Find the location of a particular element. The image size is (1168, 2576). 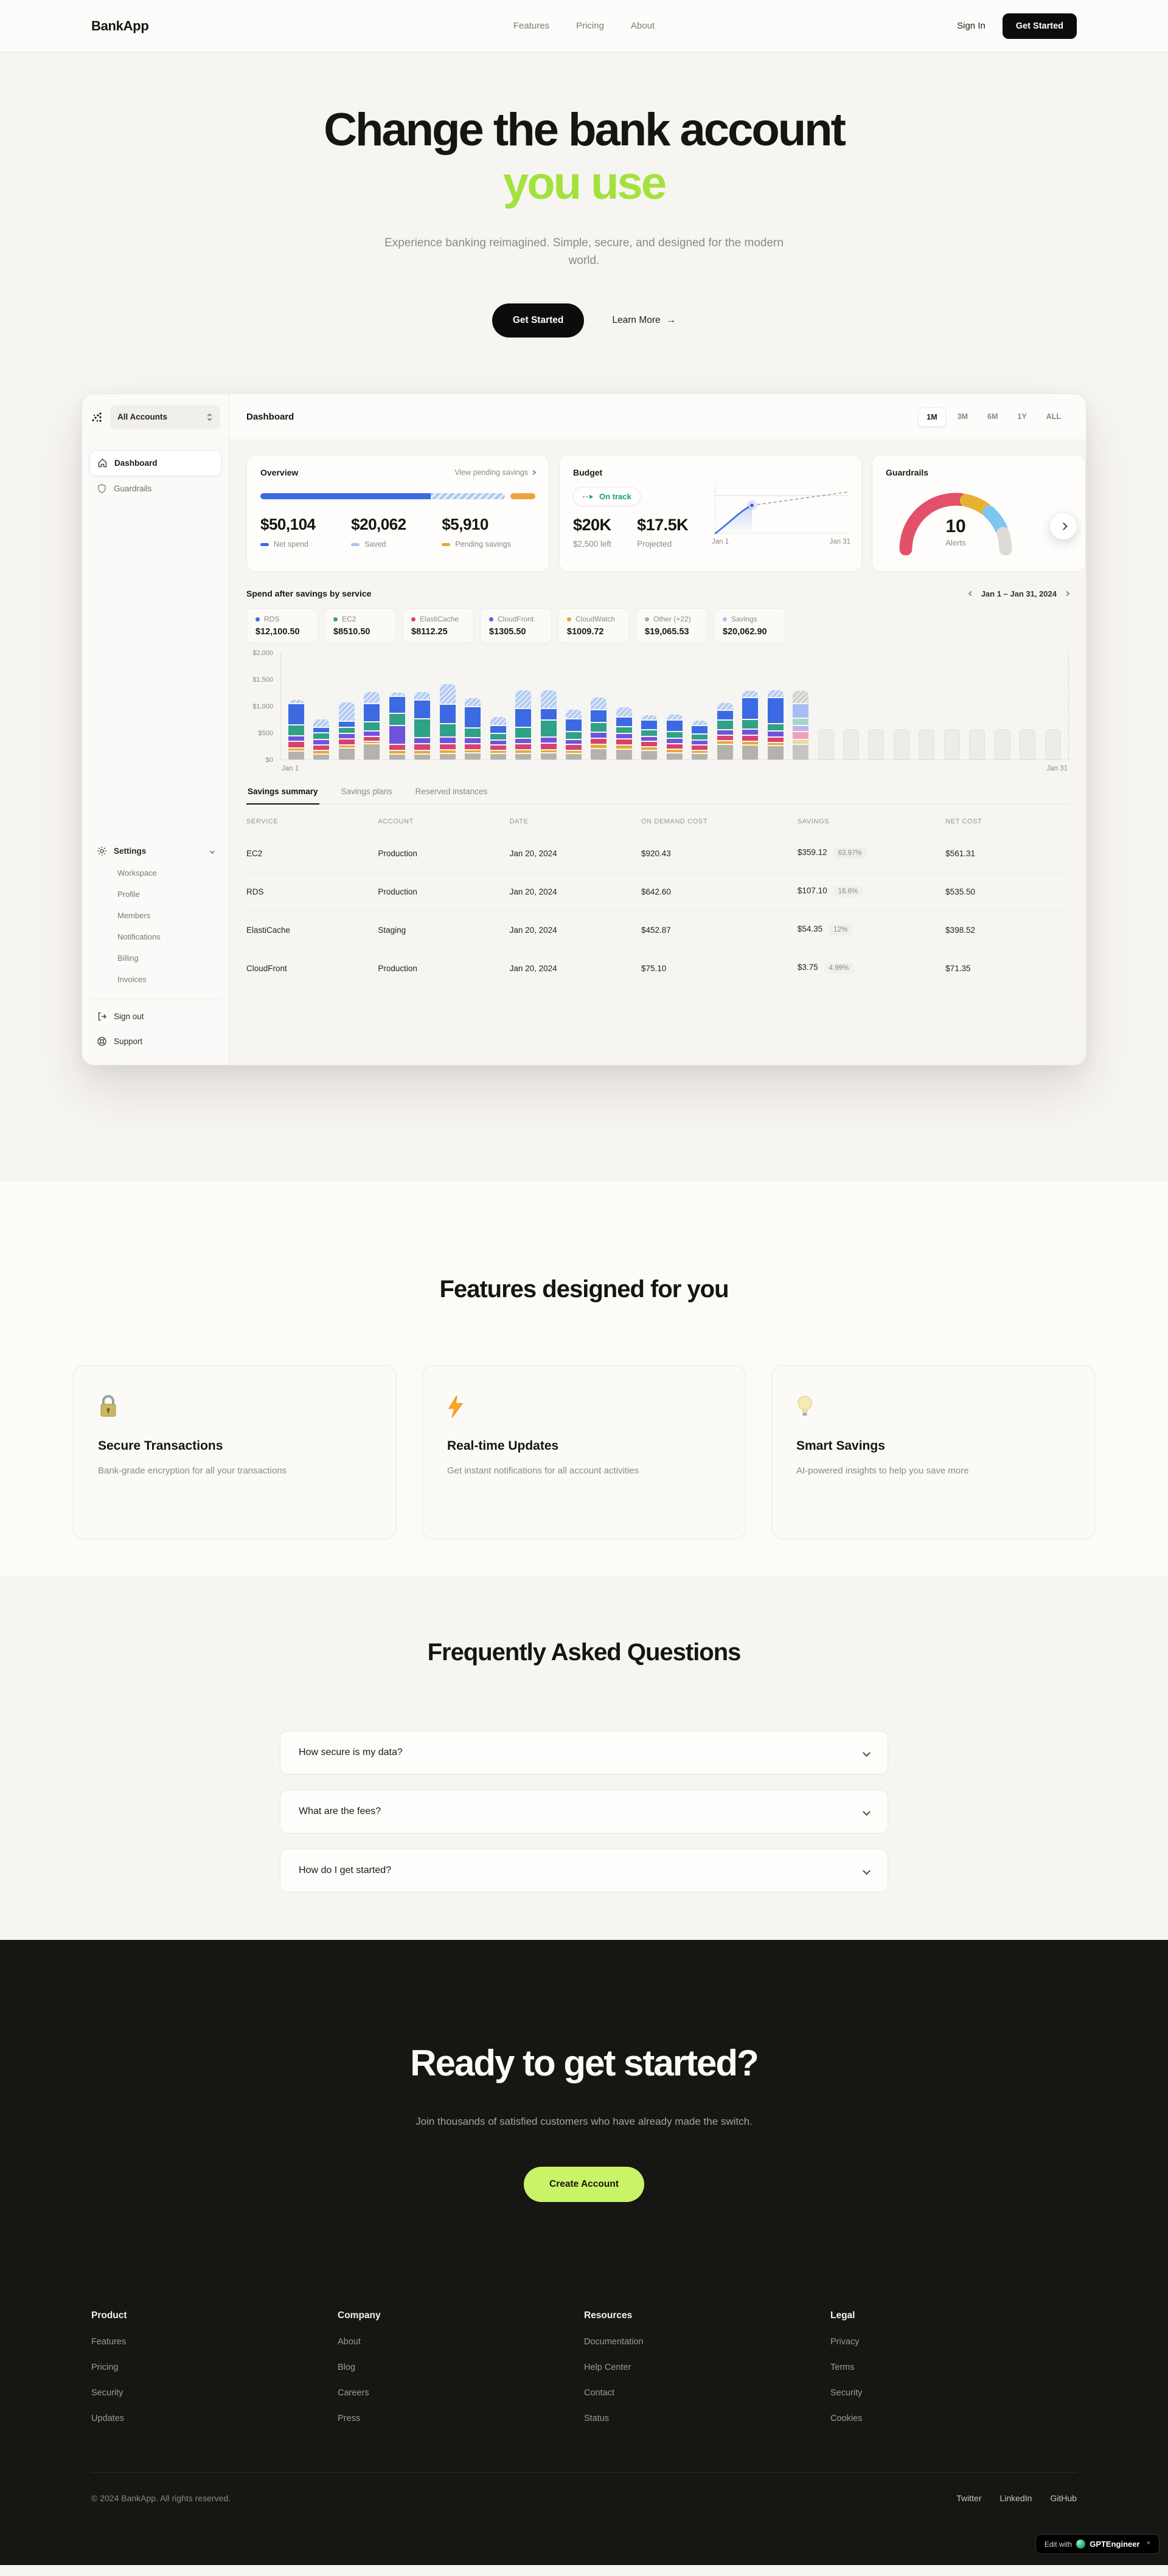

budget-left: $2,500 left is located at coordinates (592, 544).